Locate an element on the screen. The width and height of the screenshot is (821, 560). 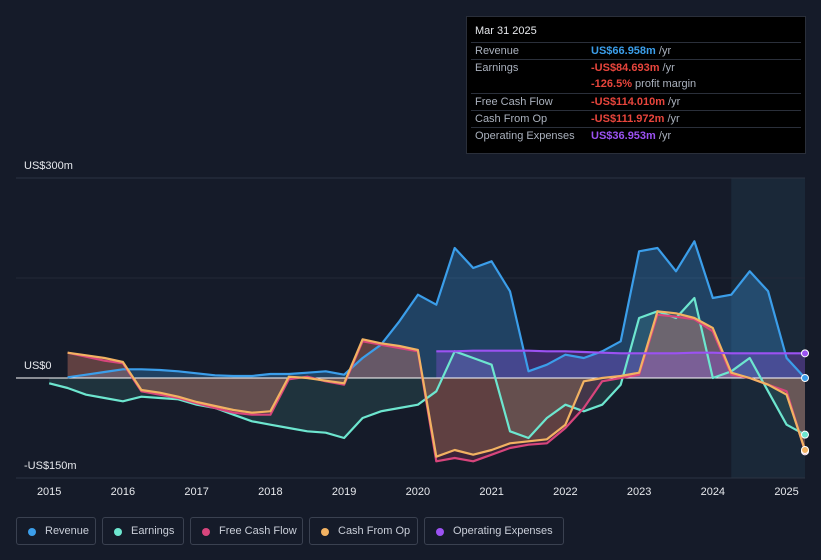
legend-item-free-cash-flow: Free Cash Flow is located at coordinates (246, 531).